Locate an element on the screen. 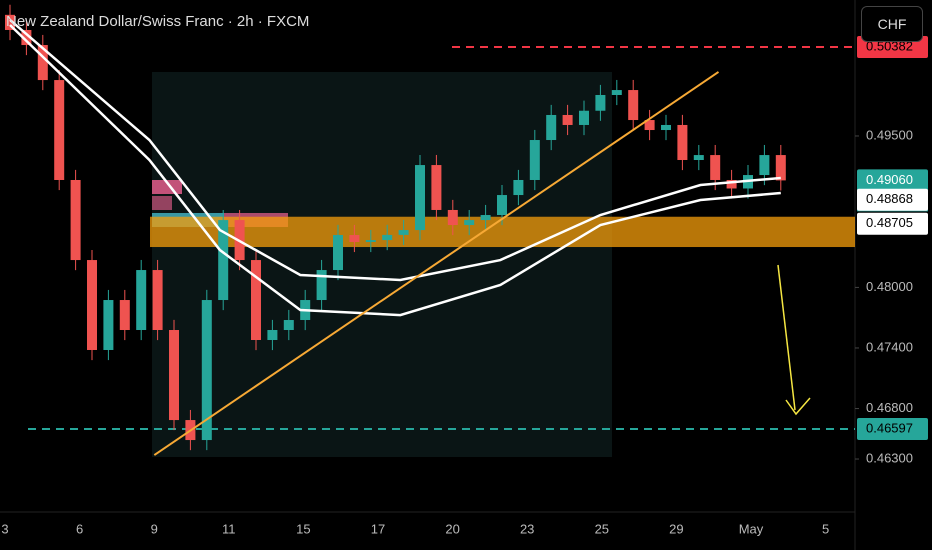 This screenshot has height=550, width=932. y-tick-label: 0.46300 is located at coordinates (889, 457).